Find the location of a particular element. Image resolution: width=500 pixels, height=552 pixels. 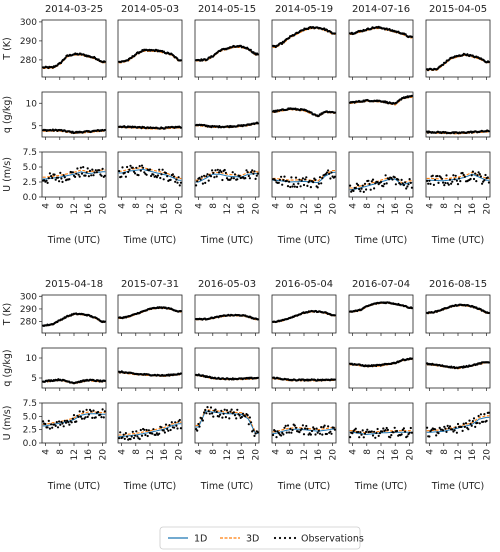

x-tick-label: 16 is located at coordinates (396, 209).